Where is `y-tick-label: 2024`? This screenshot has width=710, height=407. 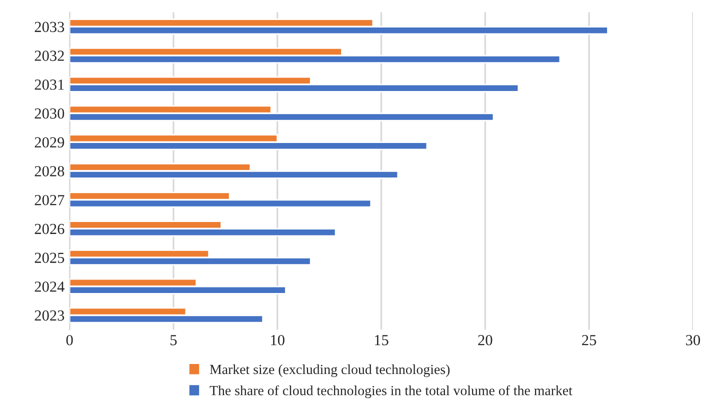 y-tick-label: 2024 is located at coordinates (49, 287).